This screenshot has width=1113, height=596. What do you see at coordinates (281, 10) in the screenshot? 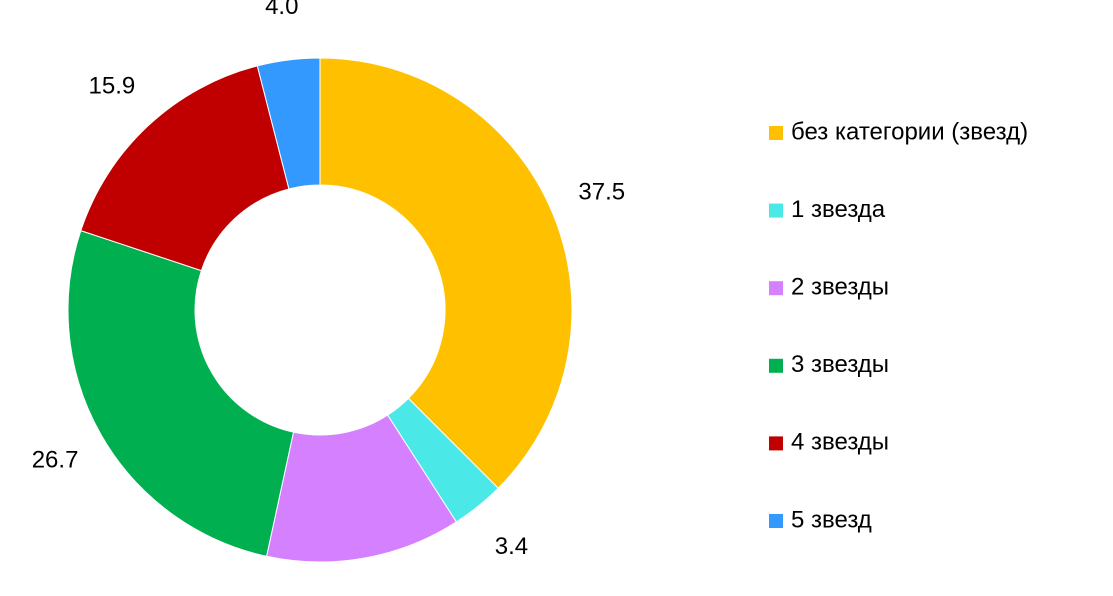
I see `data-label: 4.0` at bounding box center [281, 10].